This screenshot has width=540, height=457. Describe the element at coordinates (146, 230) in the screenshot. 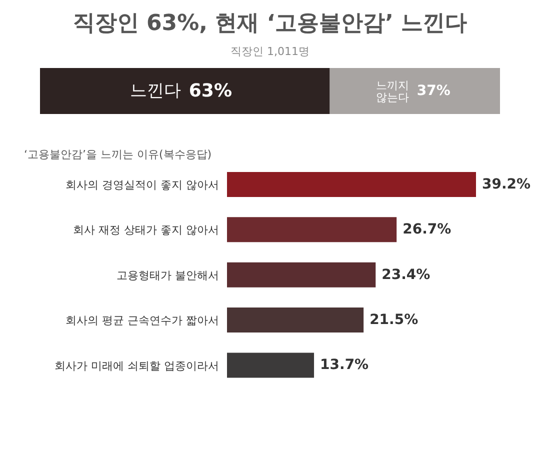

I see `y-tick-label: 회사 재정 상태가 좋지 않아서` at that location.